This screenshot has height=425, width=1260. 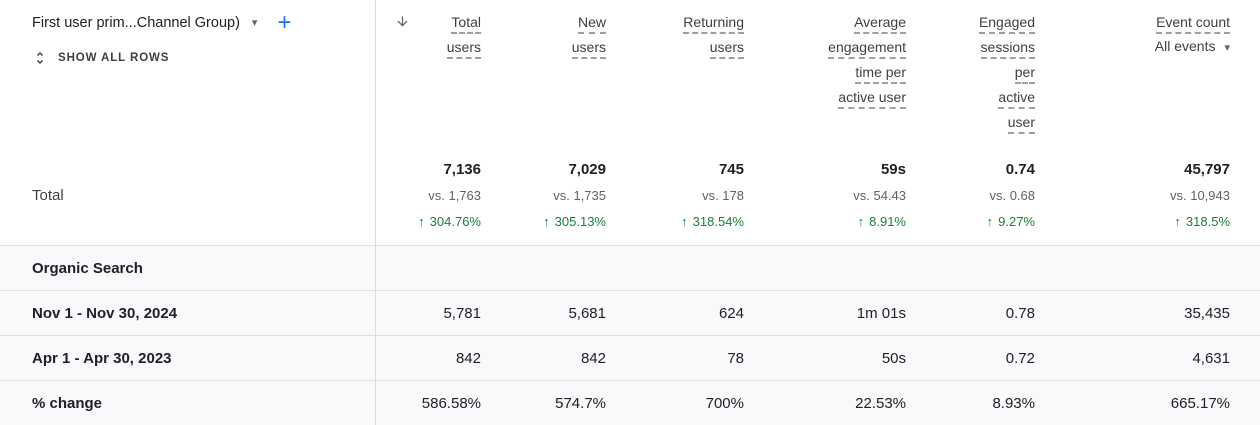 I want to click on column-header-new-users: New users, so click(x=557, y=73).